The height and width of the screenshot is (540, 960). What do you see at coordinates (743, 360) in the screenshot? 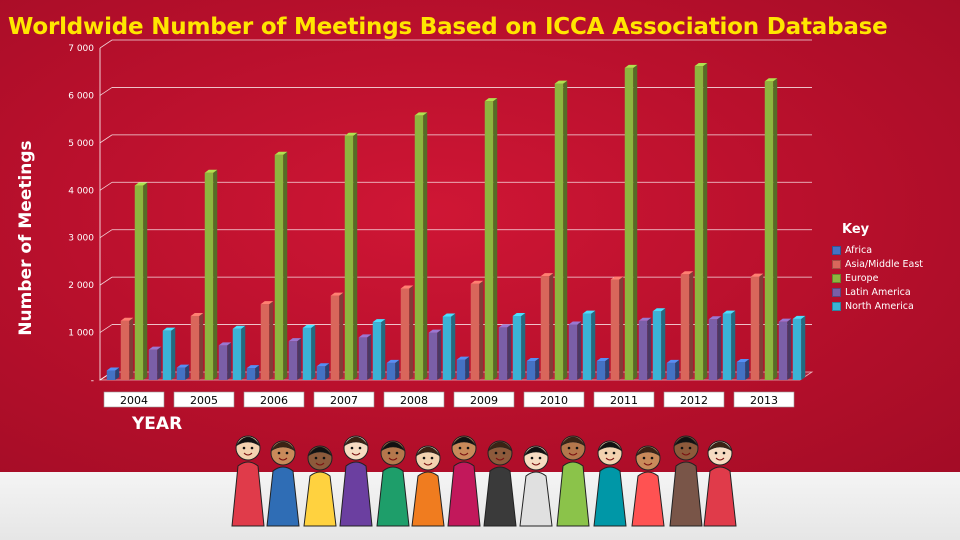
I see `bar-top-africa-2013` at bounding box center [743, 360].